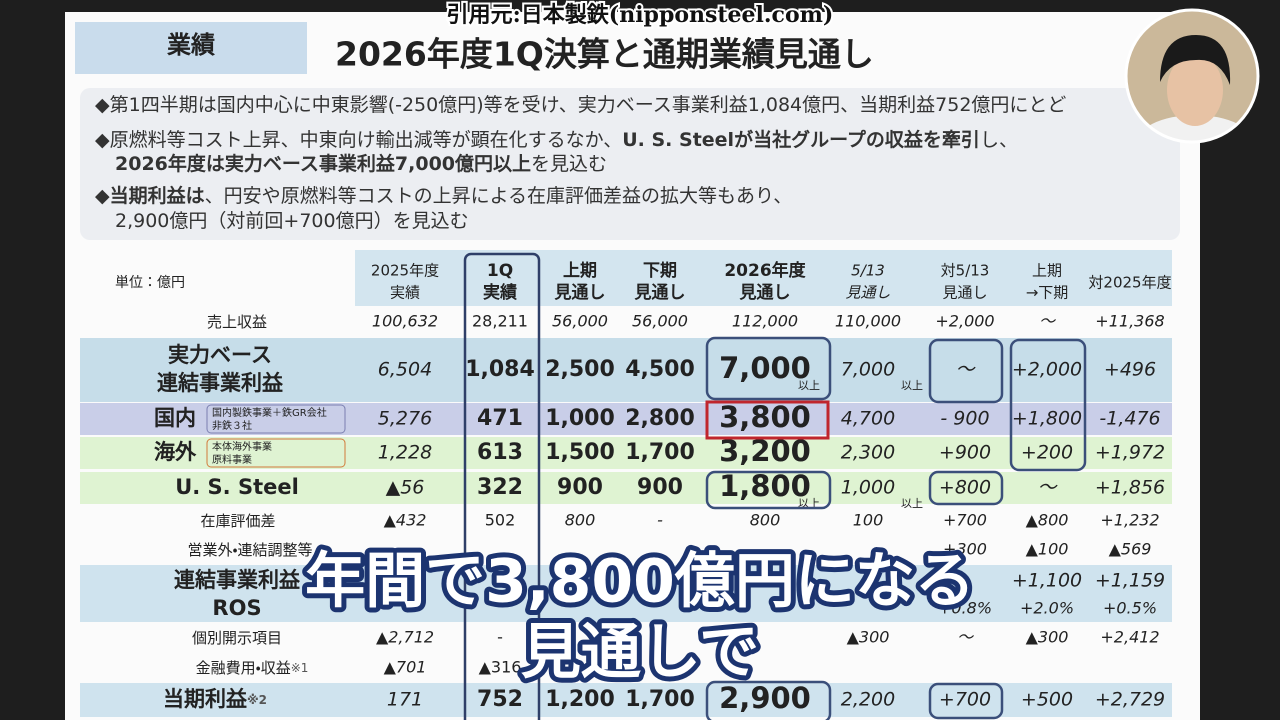  What do you see at coordinates (1129, 321) in the screenshot?
I see `table-cell: +11,368` at bounding box center [1129, 321].